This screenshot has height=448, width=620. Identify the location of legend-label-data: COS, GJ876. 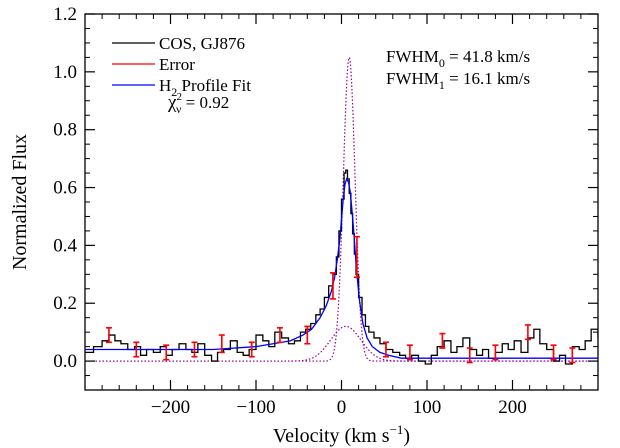
(202, 43).